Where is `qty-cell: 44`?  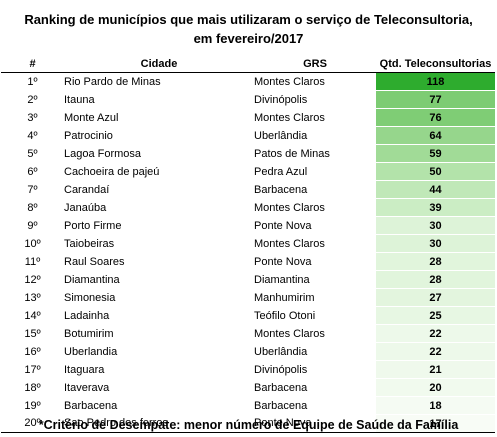 qty-cell: 44 is located at coordinates (435, 189).